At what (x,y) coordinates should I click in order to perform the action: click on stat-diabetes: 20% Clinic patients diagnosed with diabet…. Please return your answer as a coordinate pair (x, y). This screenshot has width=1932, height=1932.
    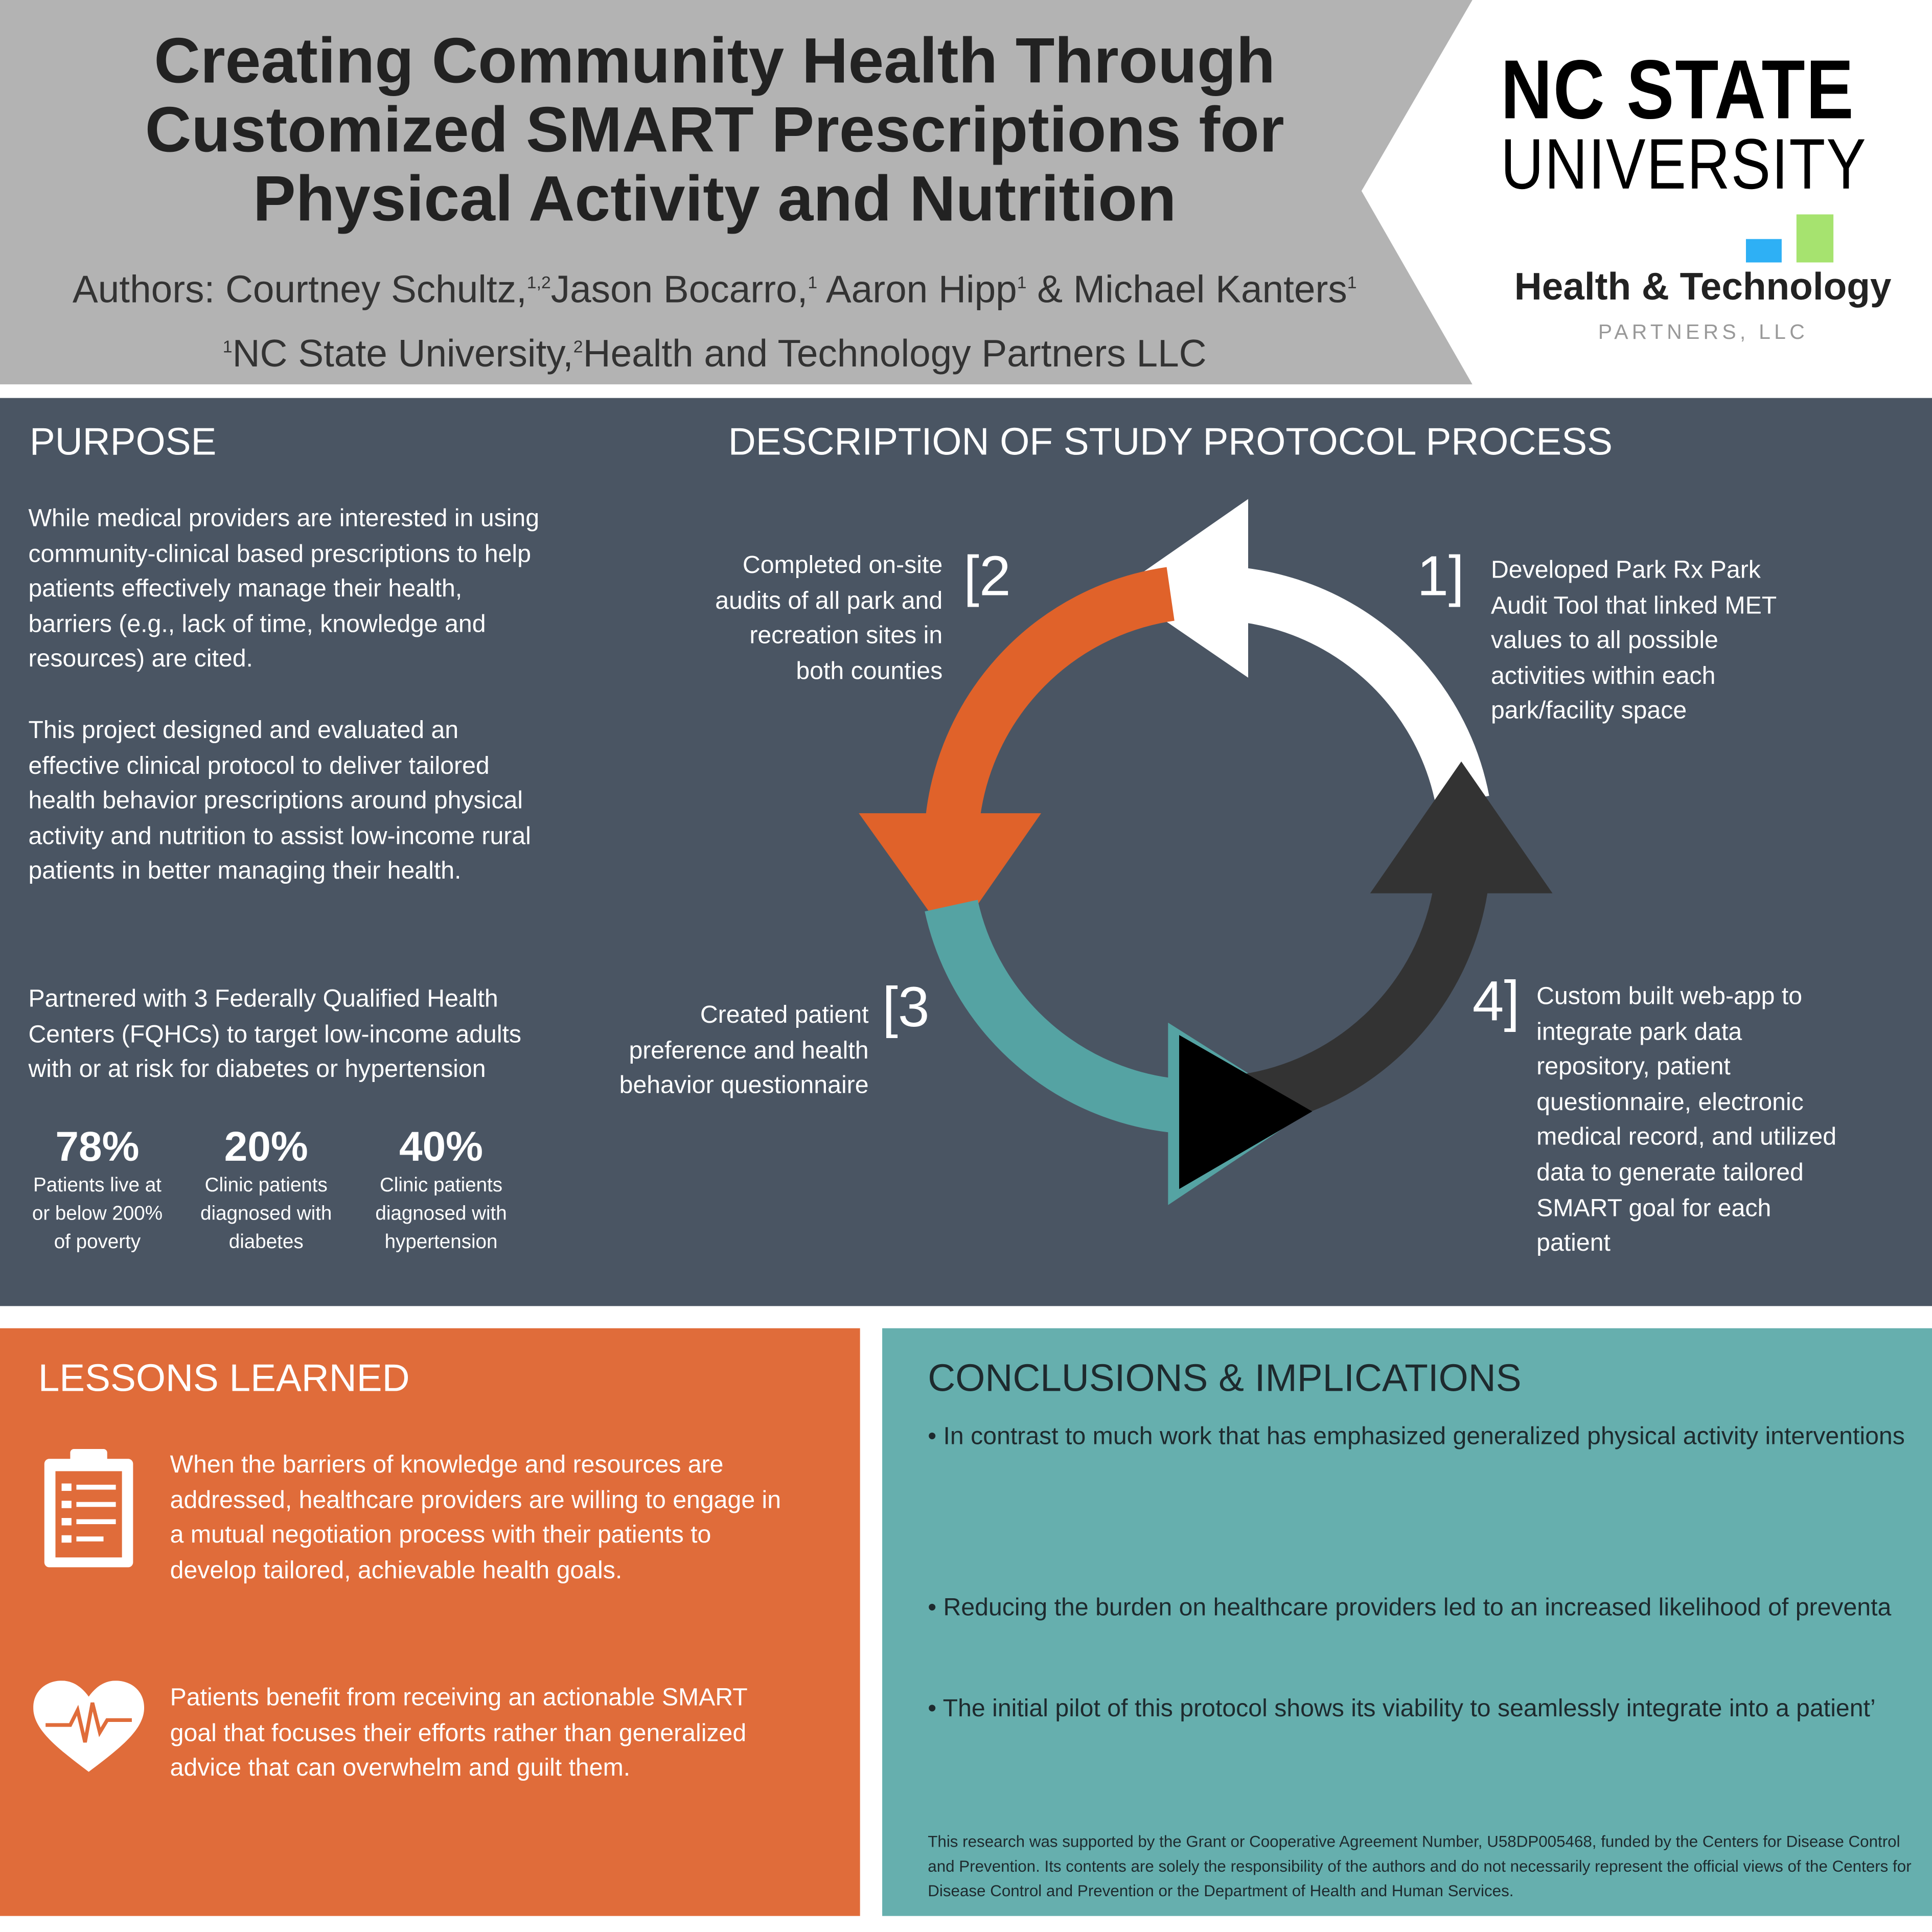
    Looking at the image, I should click on (266, 1190).